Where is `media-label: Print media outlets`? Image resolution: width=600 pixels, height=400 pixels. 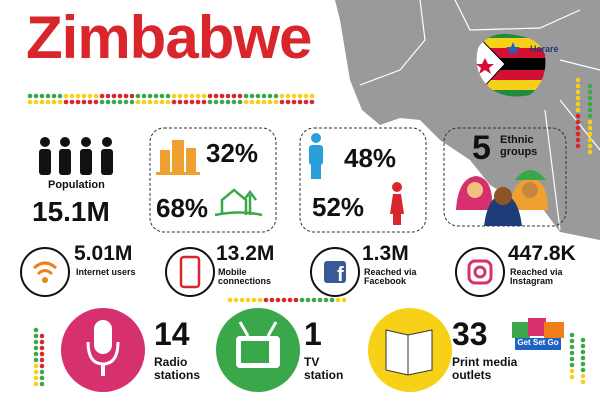
media-label: Print media outlets is located at coordinates (485, 368).